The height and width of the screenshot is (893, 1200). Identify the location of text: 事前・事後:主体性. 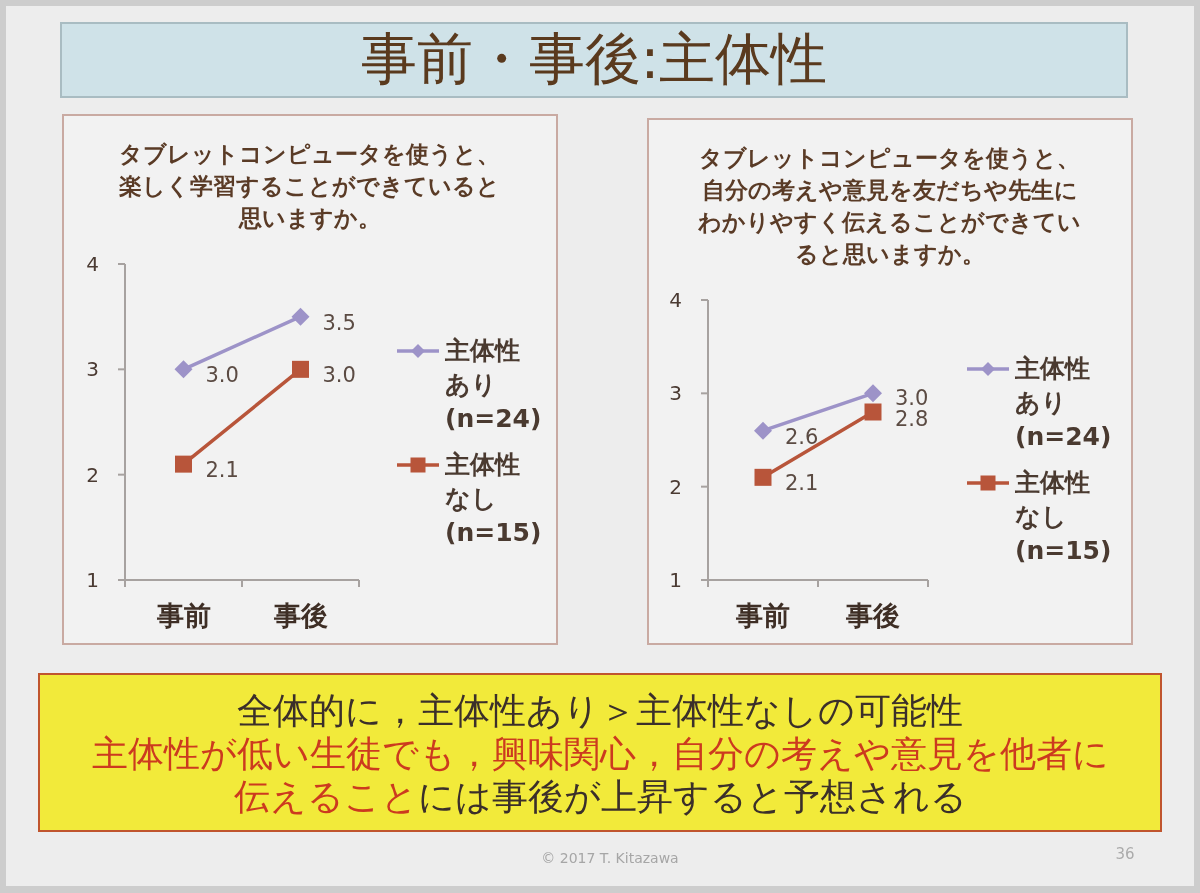
(594, 59).